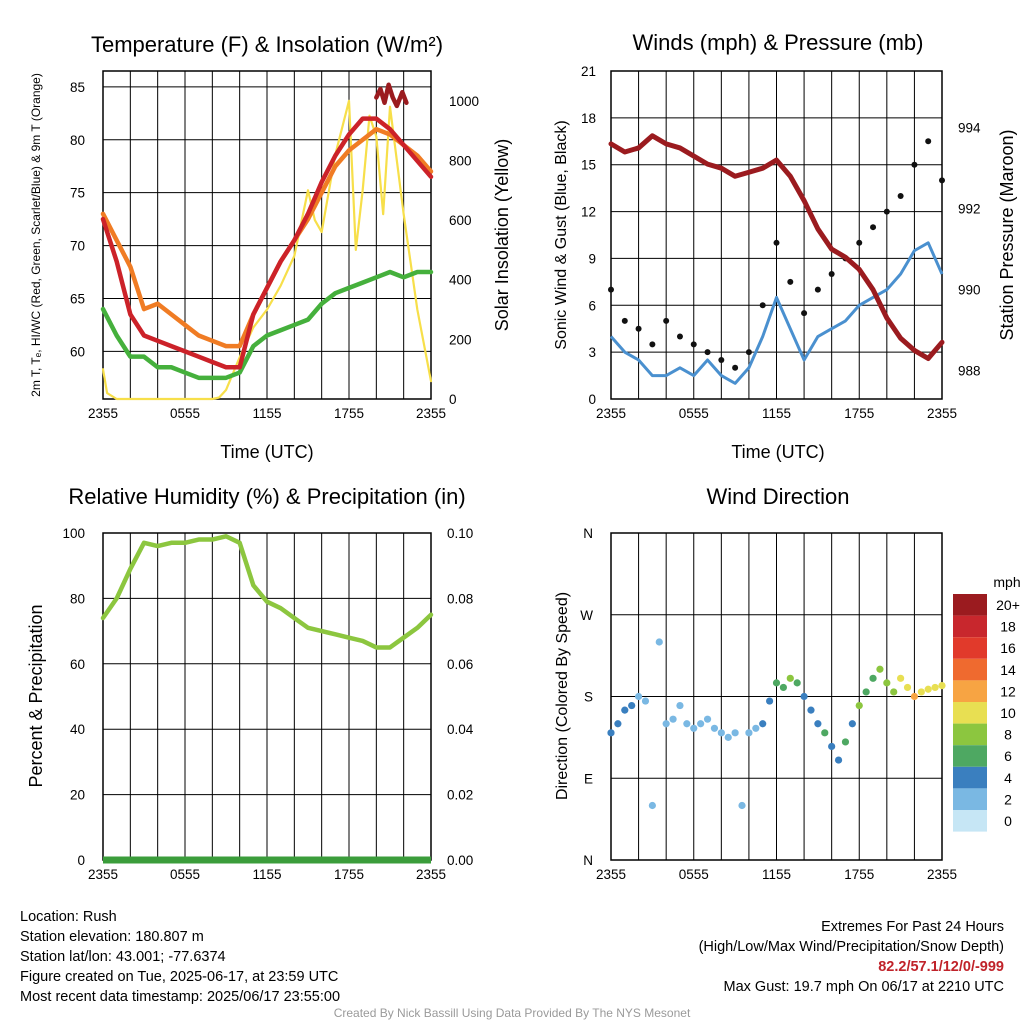 The image size is (1024, 1024). I want to click on chart-title-winds: Winds (mph) & Pressure (mb), so click(778, 42).